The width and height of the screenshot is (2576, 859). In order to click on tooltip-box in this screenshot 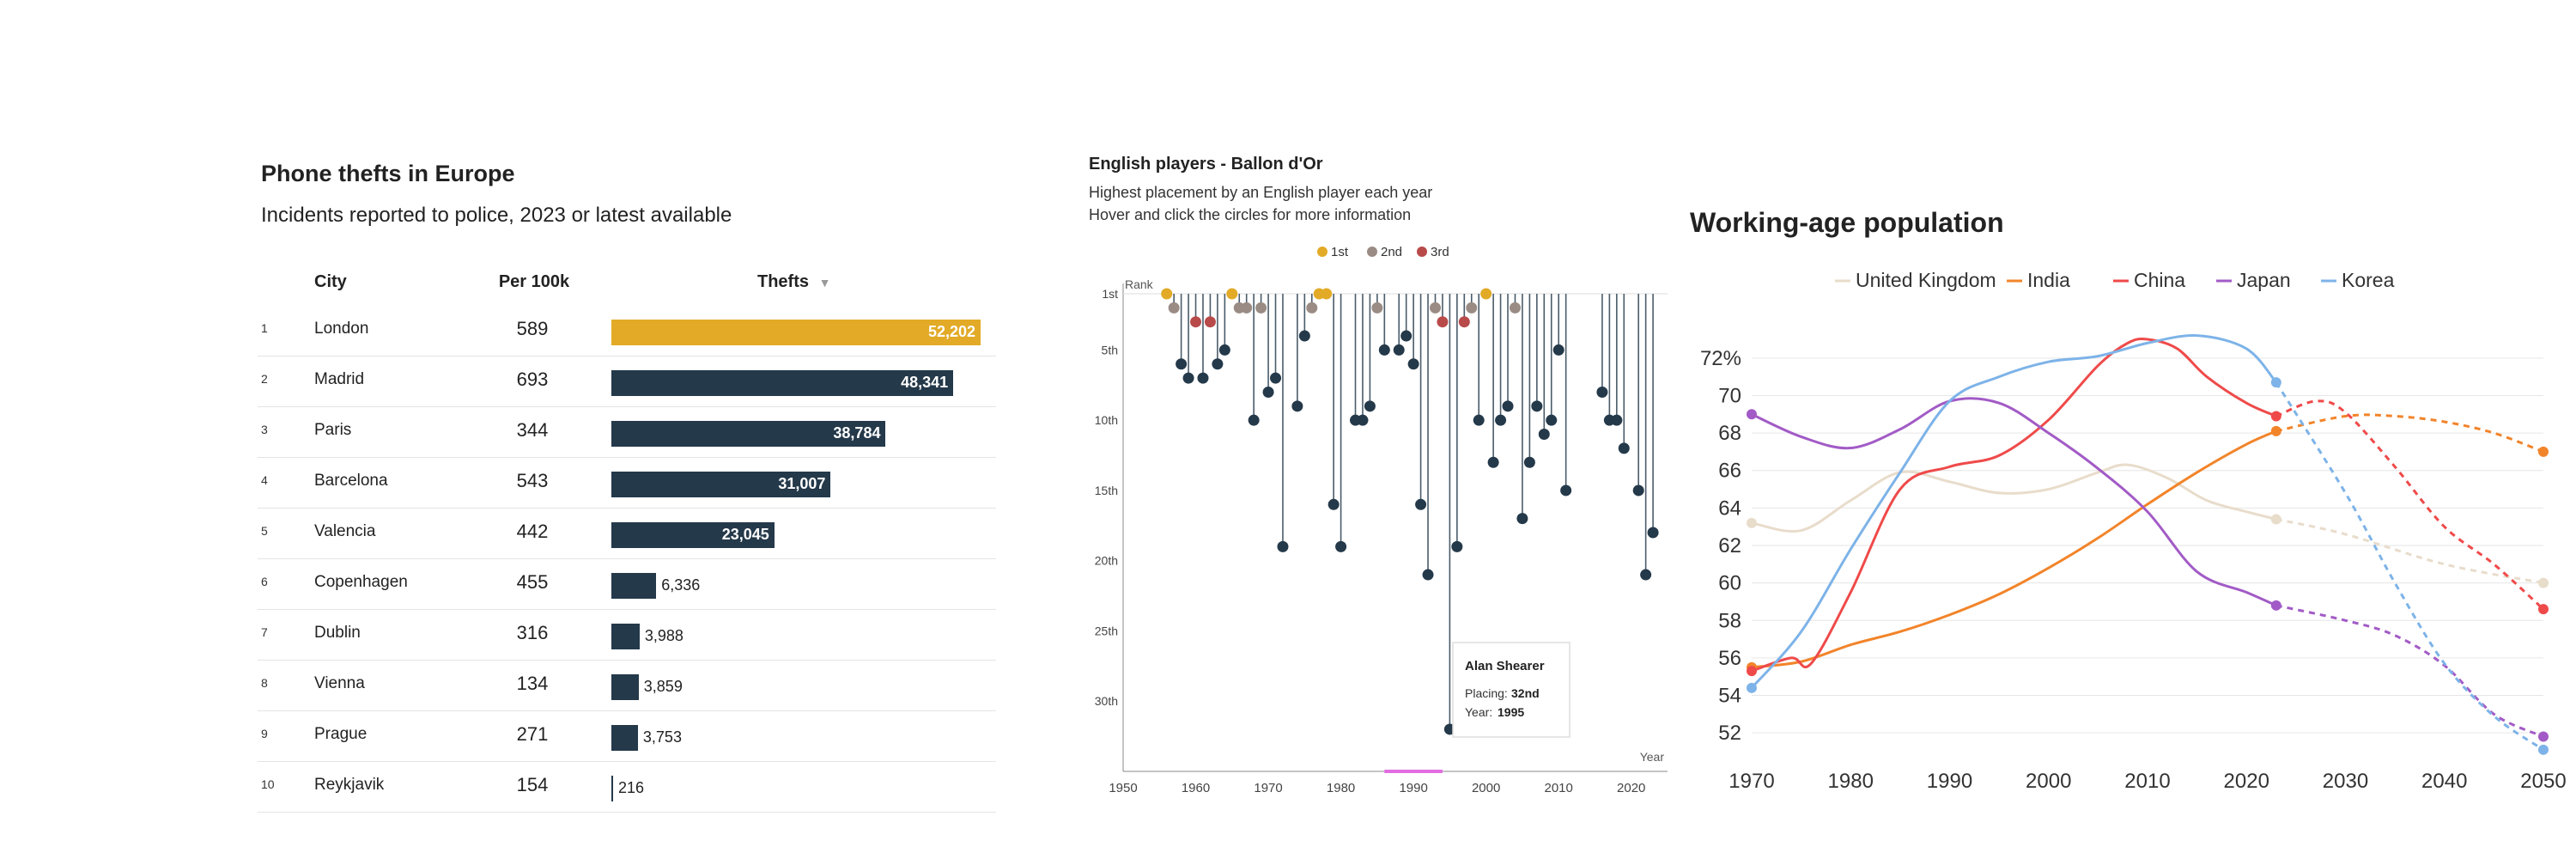, I will do `click(1511, 690)`.